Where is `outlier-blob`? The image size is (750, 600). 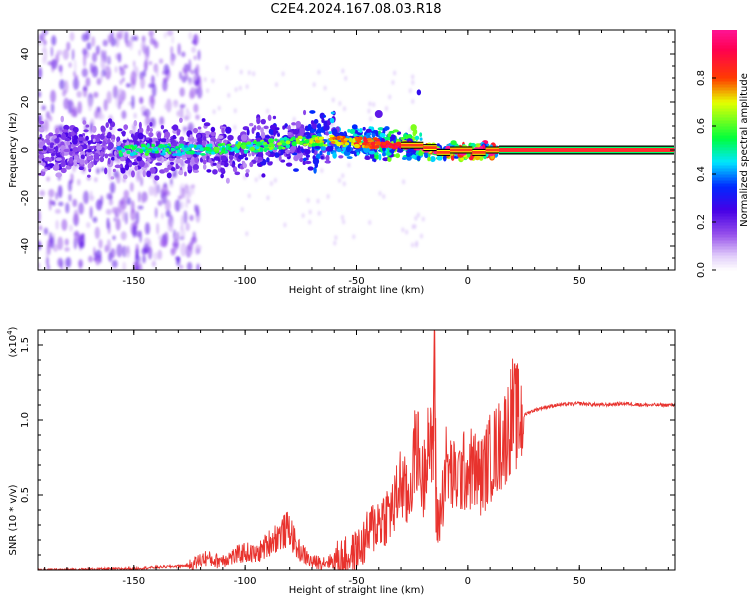 outlier-blob is located at coordinates (419, 92).